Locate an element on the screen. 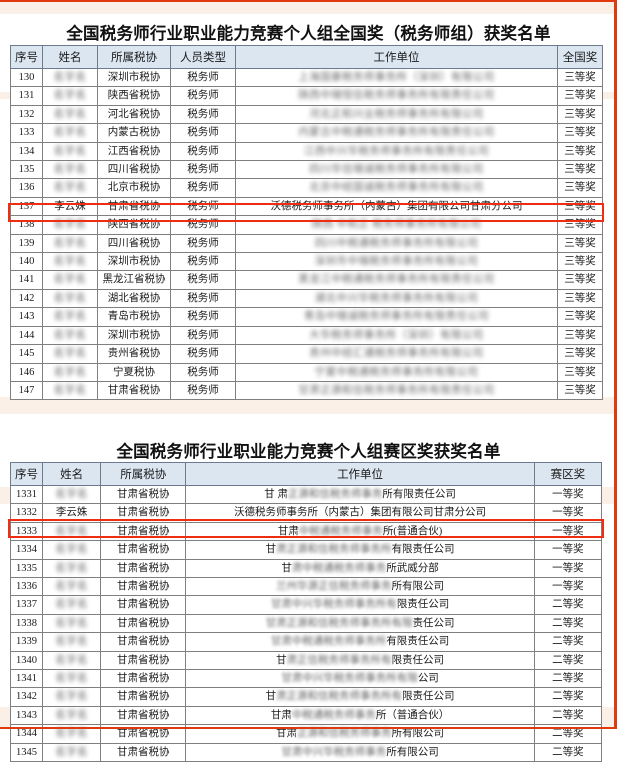 Image resolution: width=617 pixels, height=762 pixels. cell-assoc: 陕西省税协 is located at coordinates (134, 225).